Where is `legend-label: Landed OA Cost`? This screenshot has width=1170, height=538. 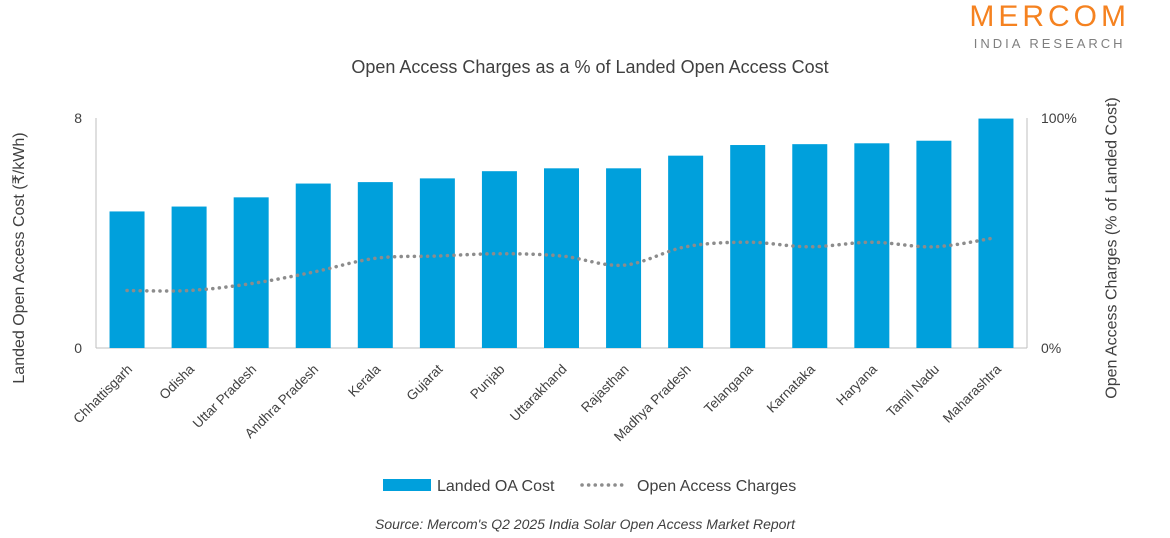 legend-label: Landed OA Cost is located at coordinates (496, 486).